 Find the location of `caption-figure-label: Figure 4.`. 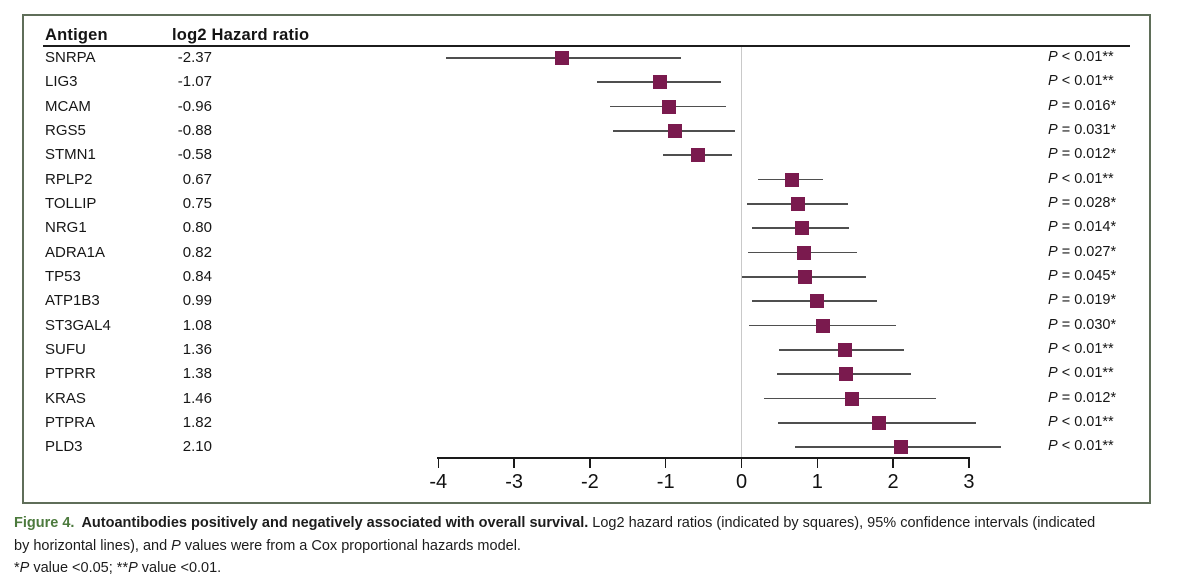

caption-figure-label: Figure 4. is located at coordinates (44, 523).